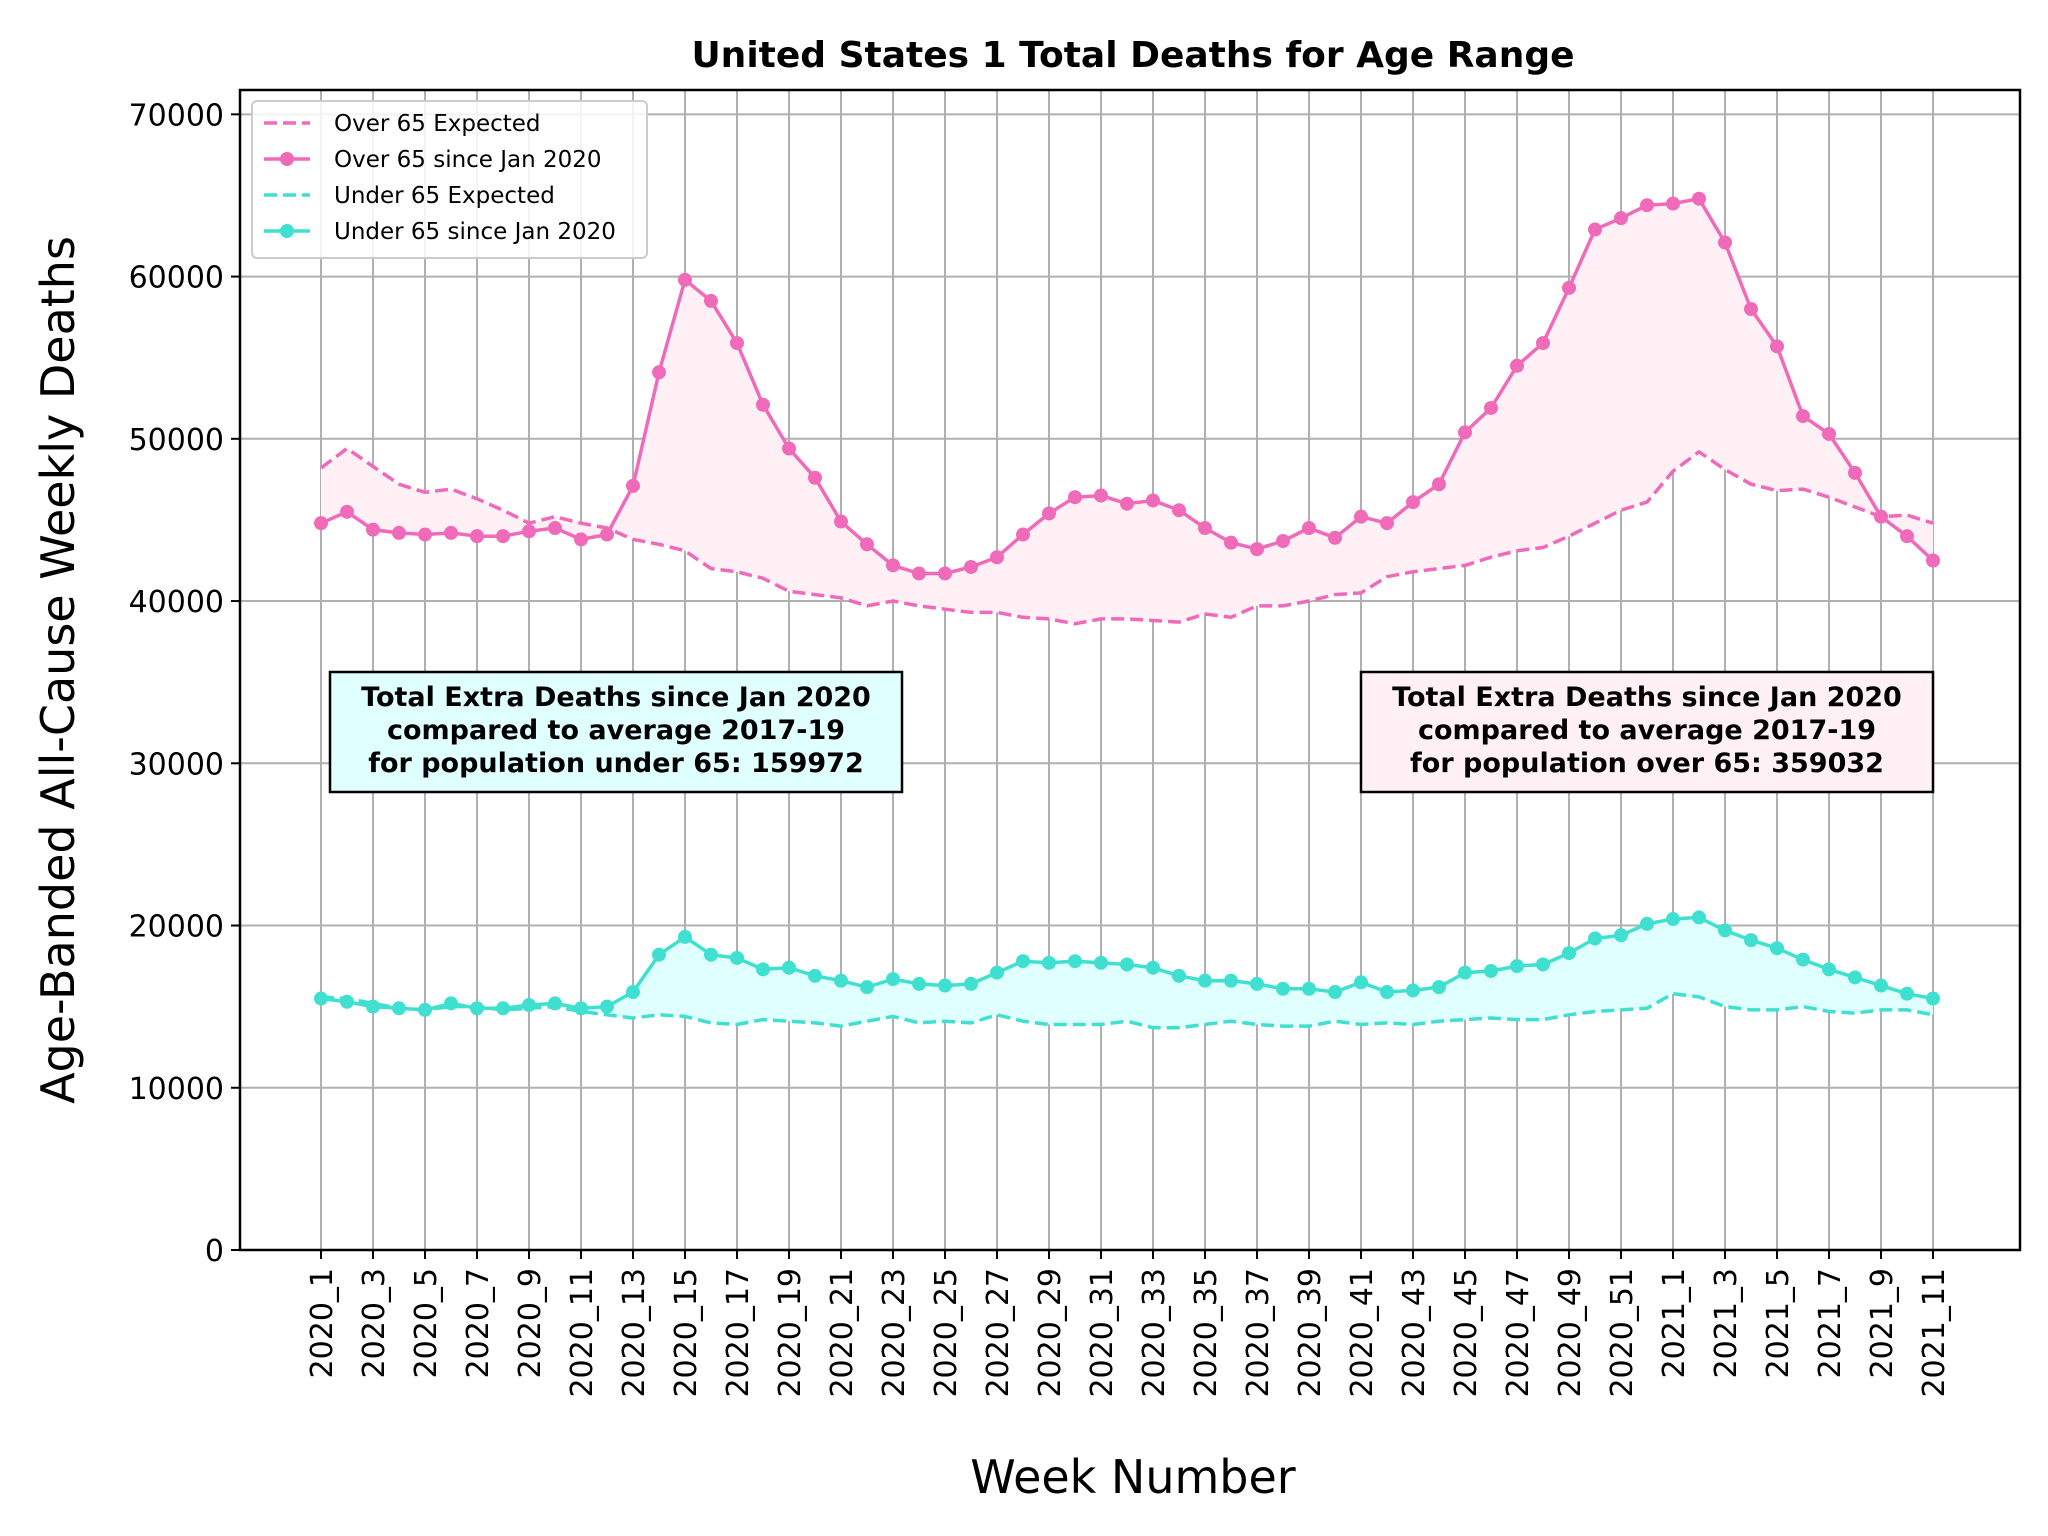  Describe the element at coordinates (468, 160) in the screenshot. I see `legend-label-over-65-since-jan-2020: Over 65 since Jan 2020` at that location.